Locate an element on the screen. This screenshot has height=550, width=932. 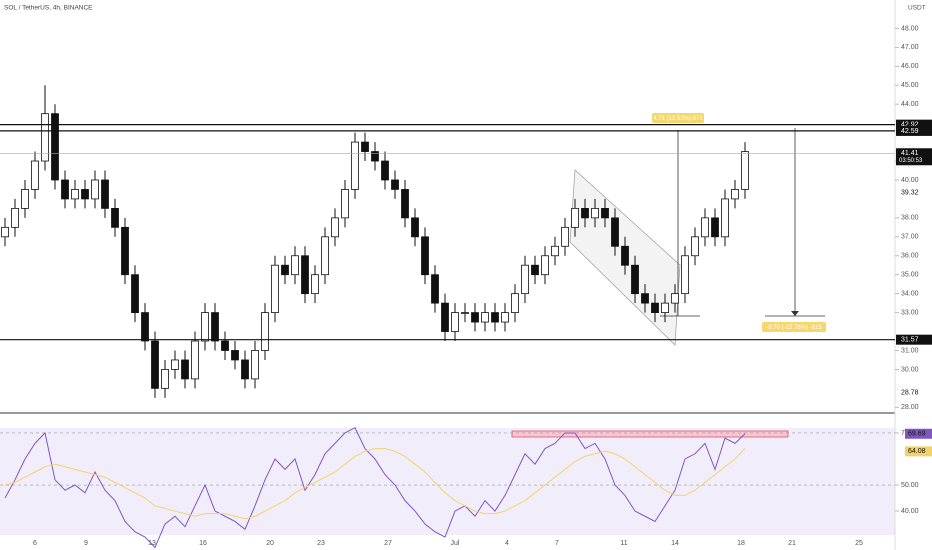
y-tick-label: 31.00 is located at coordinates (910, 350).